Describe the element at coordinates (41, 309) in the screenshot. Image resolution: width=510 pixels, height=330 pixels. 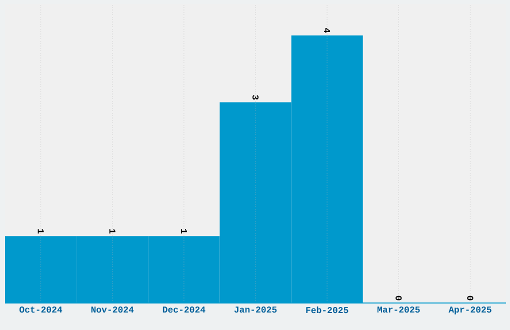
I see `x-tick-label: Oct-2024` at that location.